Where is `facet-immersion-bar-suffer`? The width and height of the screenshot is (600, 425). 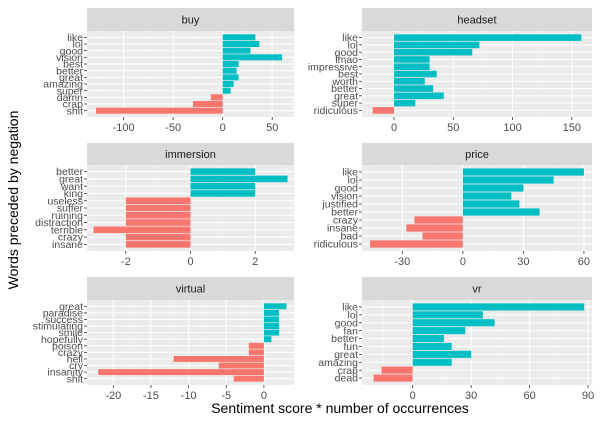
facet-immersion-bar-suffer is located at coordinates (158, 208).